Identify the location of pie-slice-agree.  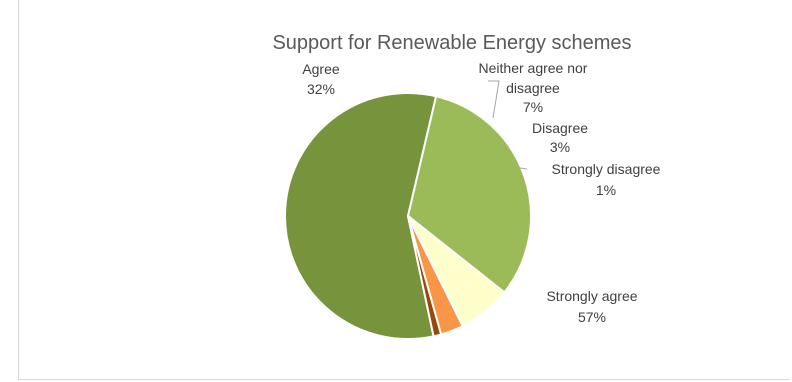
(469, 194).